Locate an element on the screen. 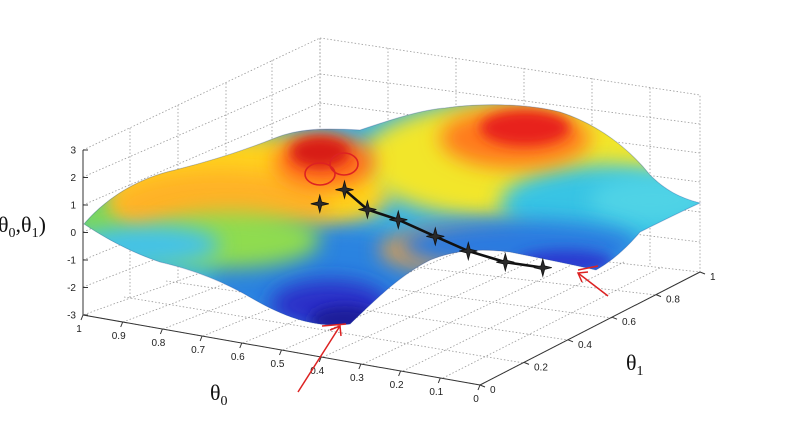 This screenshot has height=442, width=810. gradient-descent-path is located at coordinates (431, 228).